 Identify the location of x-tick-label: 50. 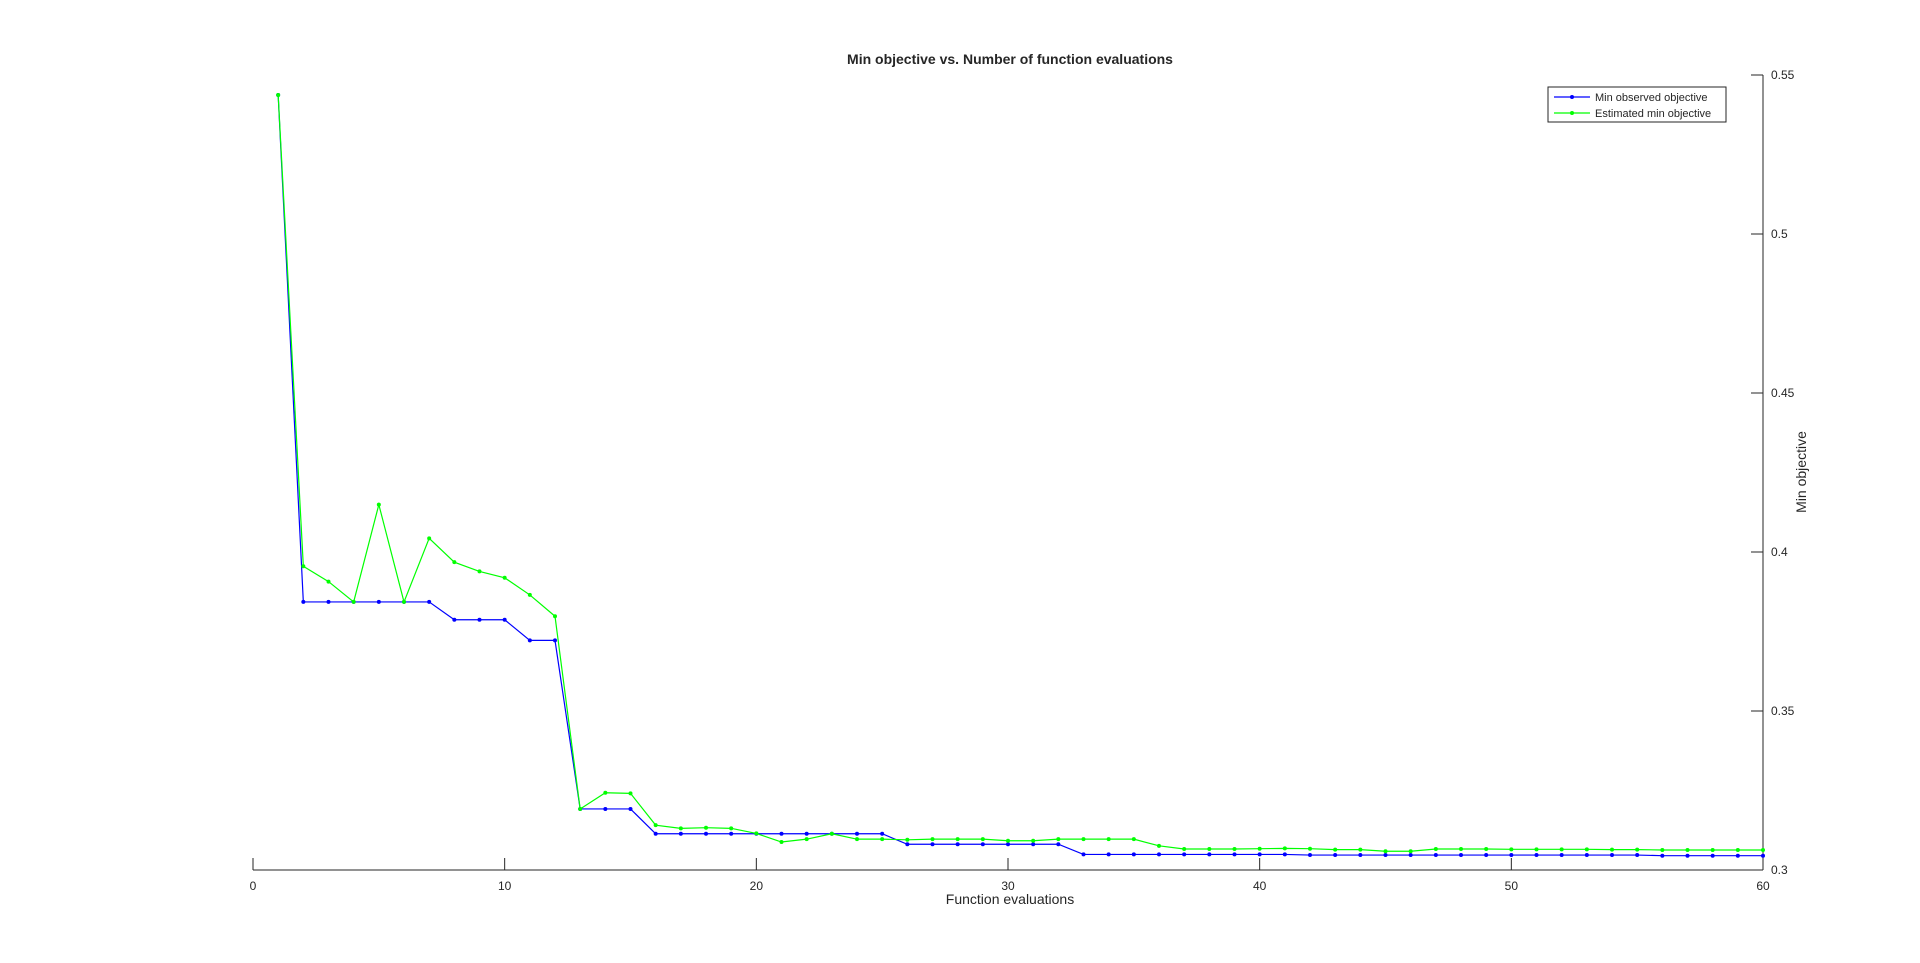
(1512, 886).